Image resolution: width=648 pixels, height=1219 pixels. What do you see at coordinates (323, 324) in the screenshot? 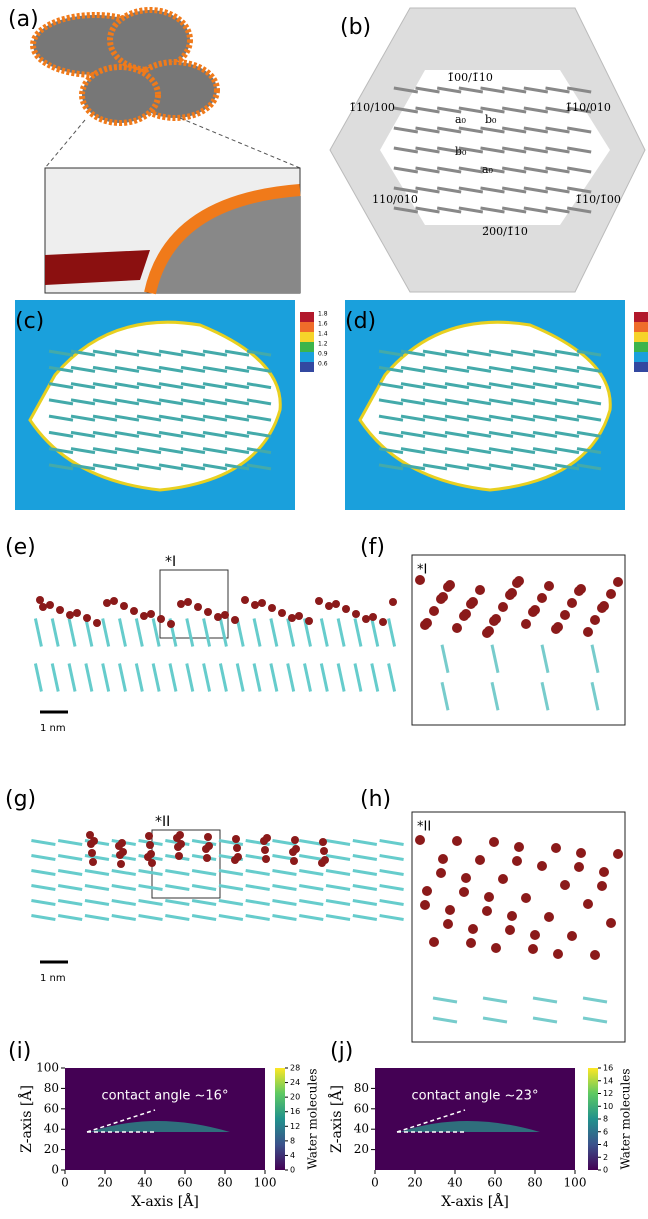
I see `colorbar-label: 1.6` at bounding box center [323, 324].